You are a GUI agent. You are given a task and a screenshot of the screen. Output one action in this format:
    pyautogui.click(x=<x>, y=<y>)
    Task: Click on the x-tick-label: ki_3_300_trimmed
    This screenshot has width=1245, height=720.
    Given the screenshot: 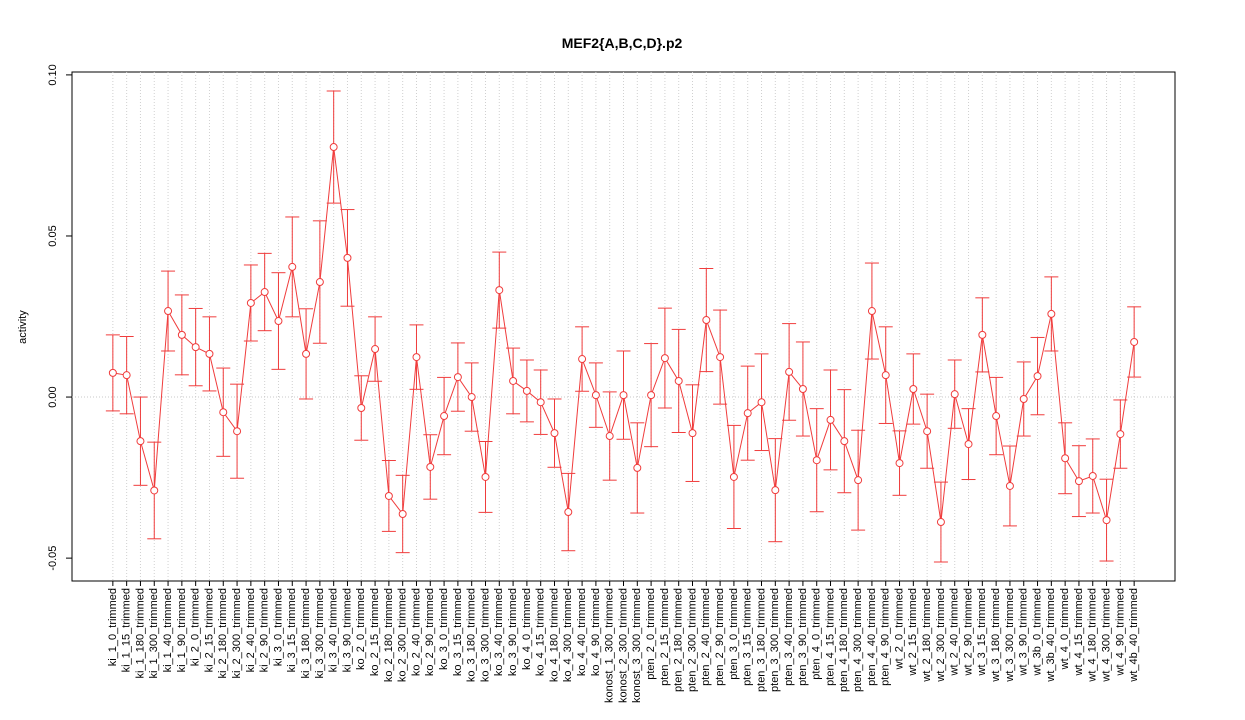 What is the action you would take?
    pyautogui.click(x=320, y=633)
    